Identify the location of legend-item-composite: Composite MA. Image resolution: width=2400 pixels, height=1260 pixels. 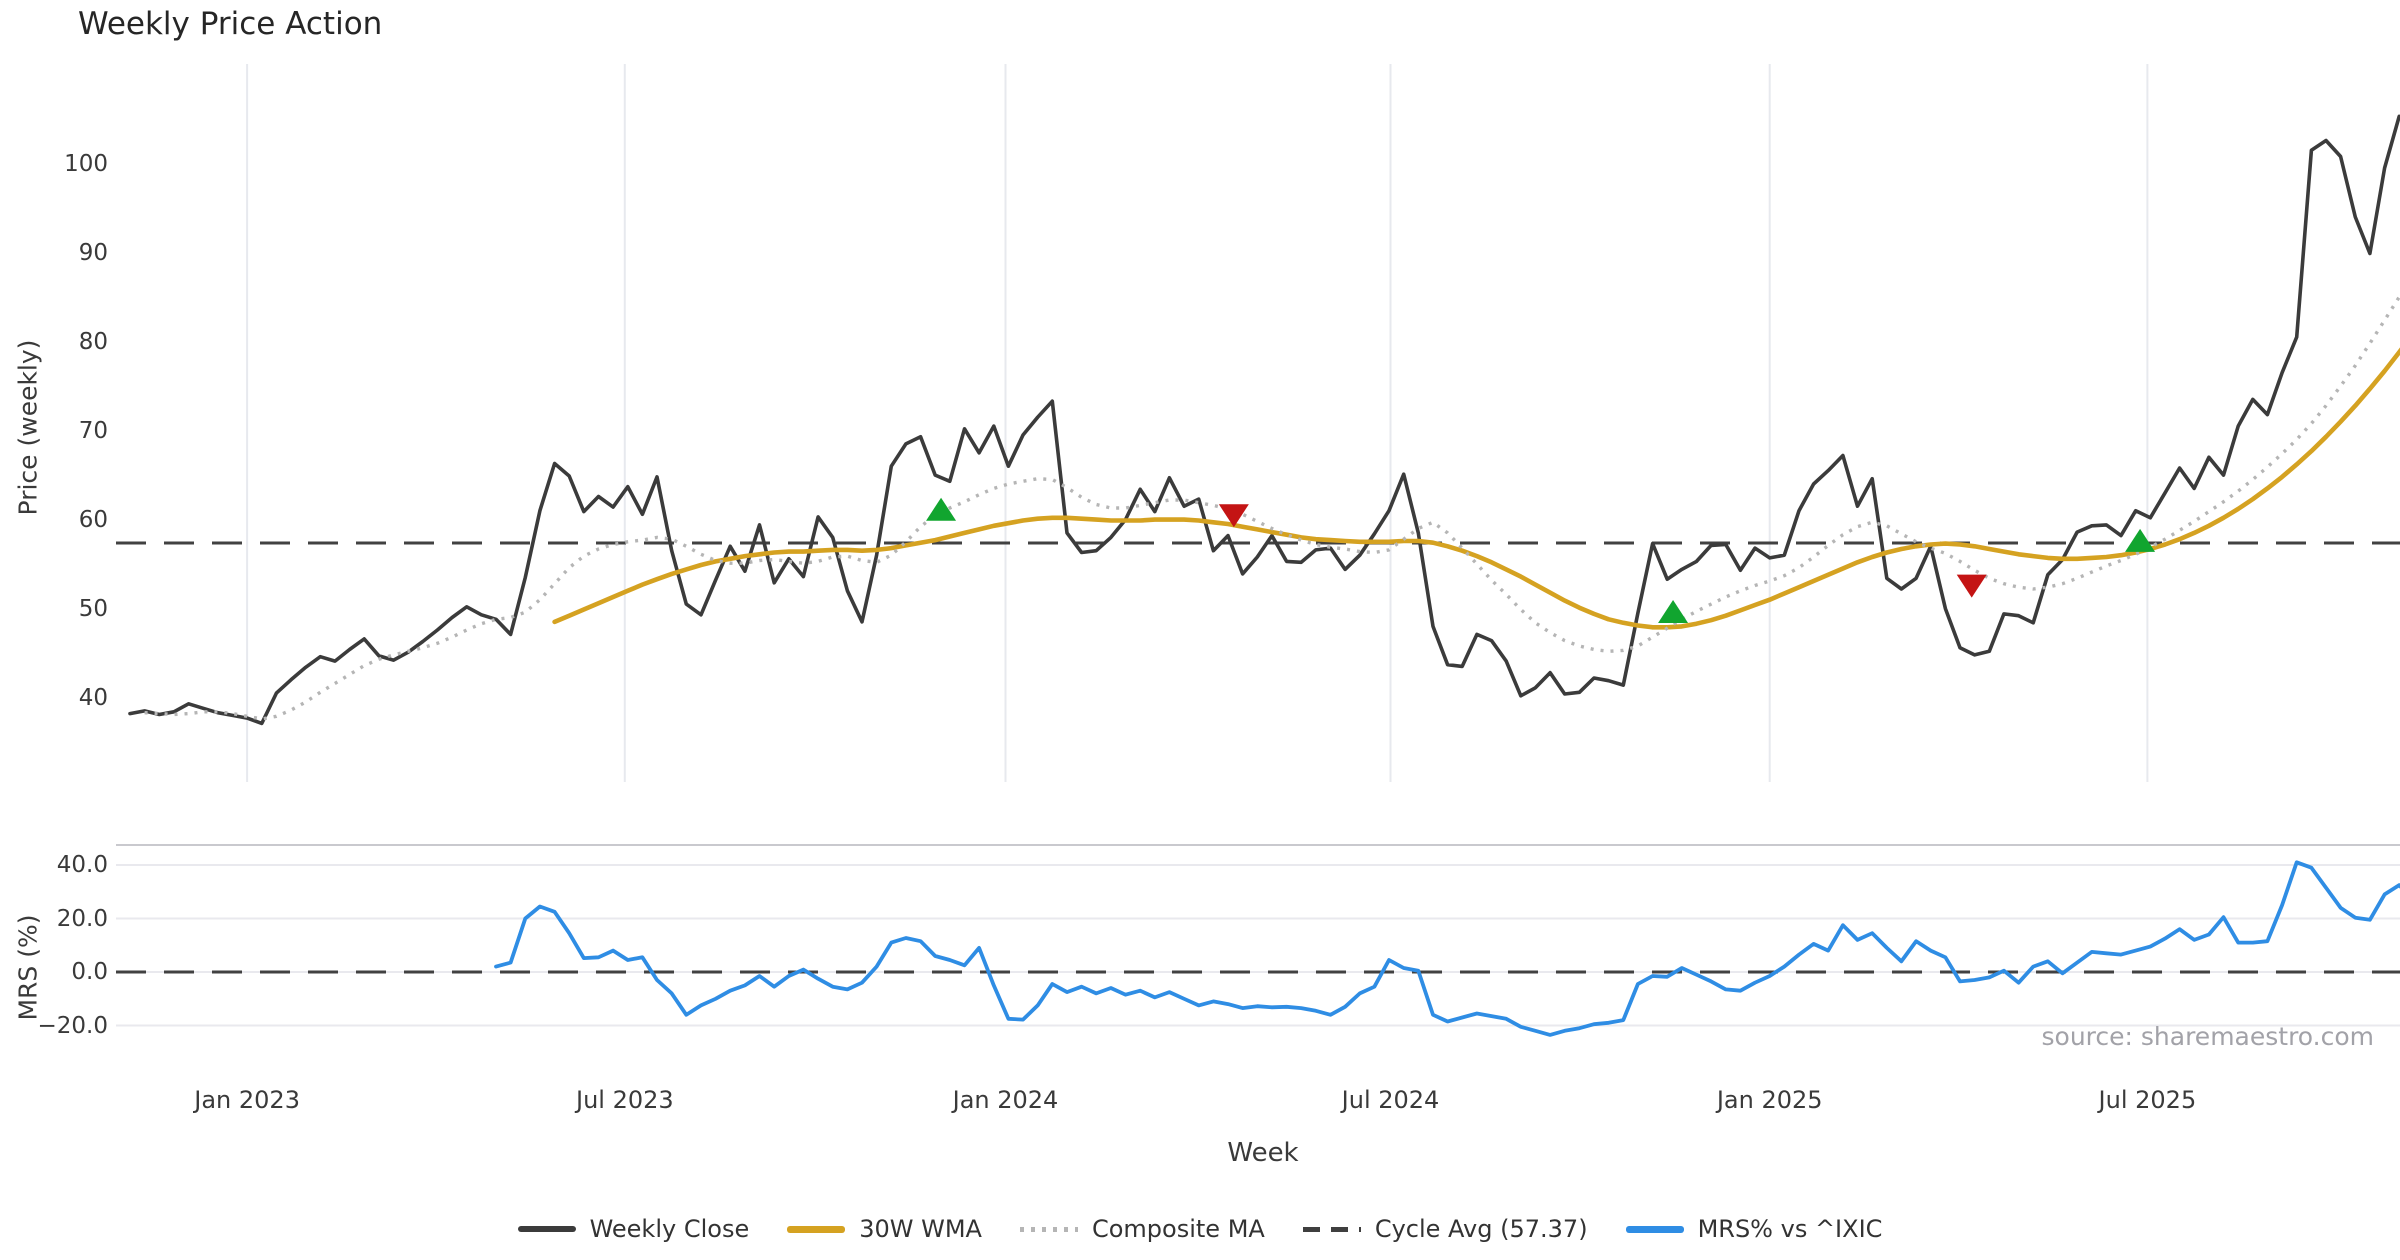
(1142, 1229).